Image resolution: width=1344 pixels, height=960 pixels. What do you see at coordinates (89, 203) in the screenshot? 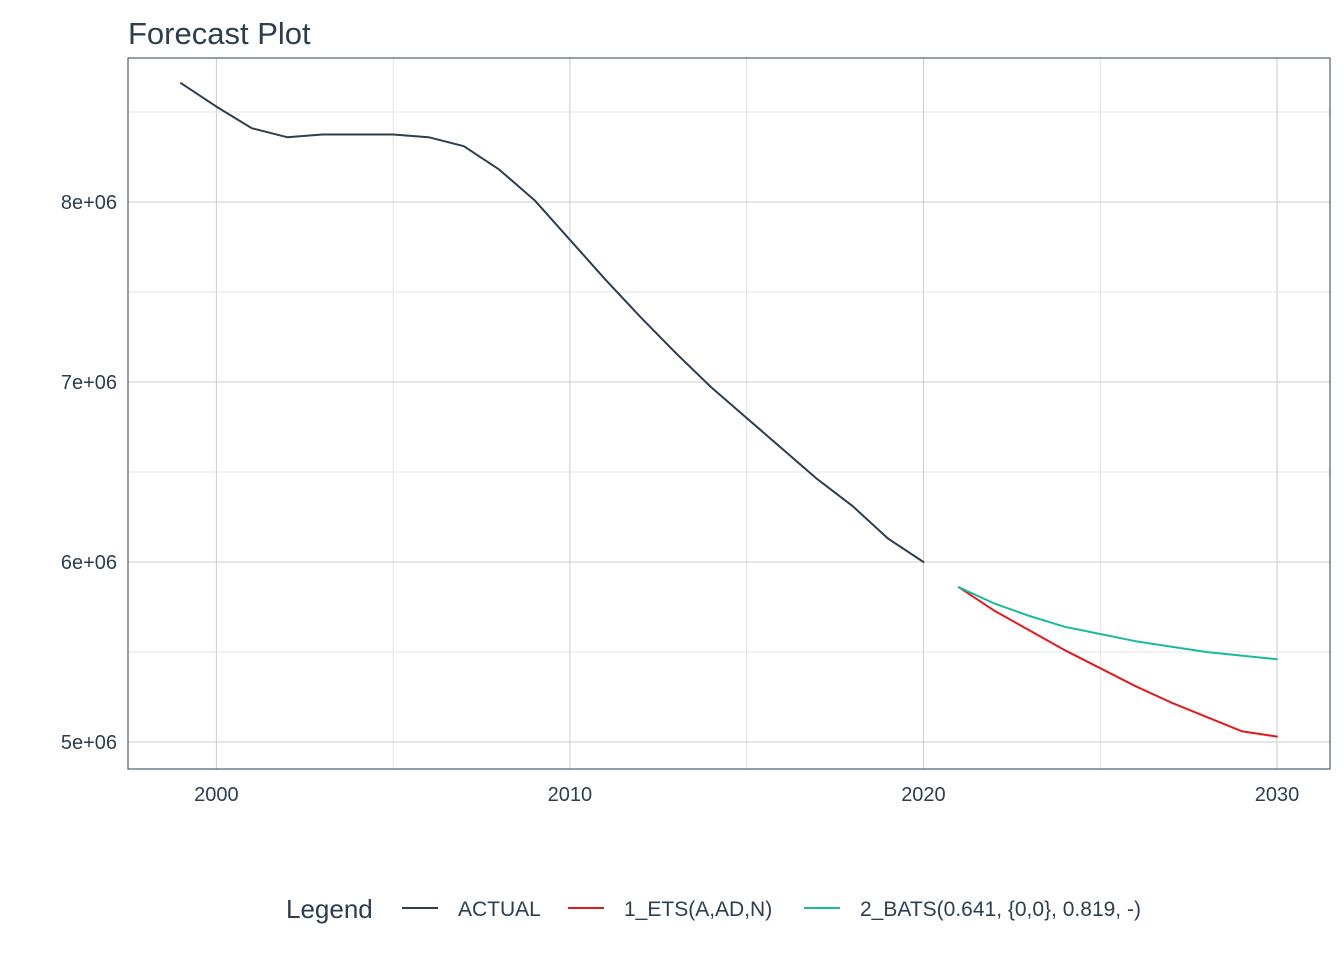
I see `y-tick-label: 8e+06` at bounding box center [89, 203].